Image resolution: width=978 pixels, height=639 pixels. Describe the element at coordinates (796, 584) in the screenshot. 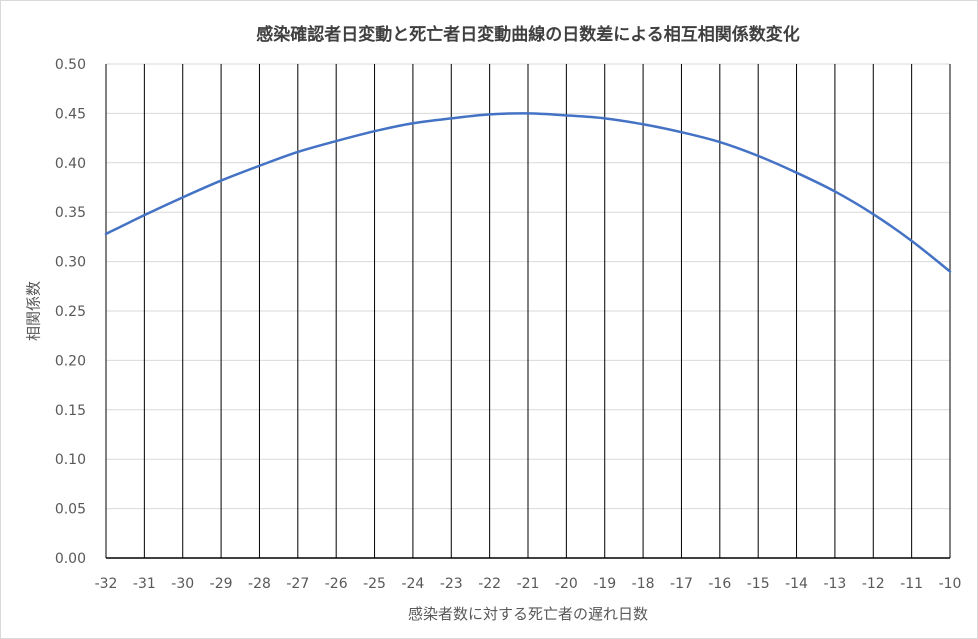

I see `x-tick-label: -14` at that location.